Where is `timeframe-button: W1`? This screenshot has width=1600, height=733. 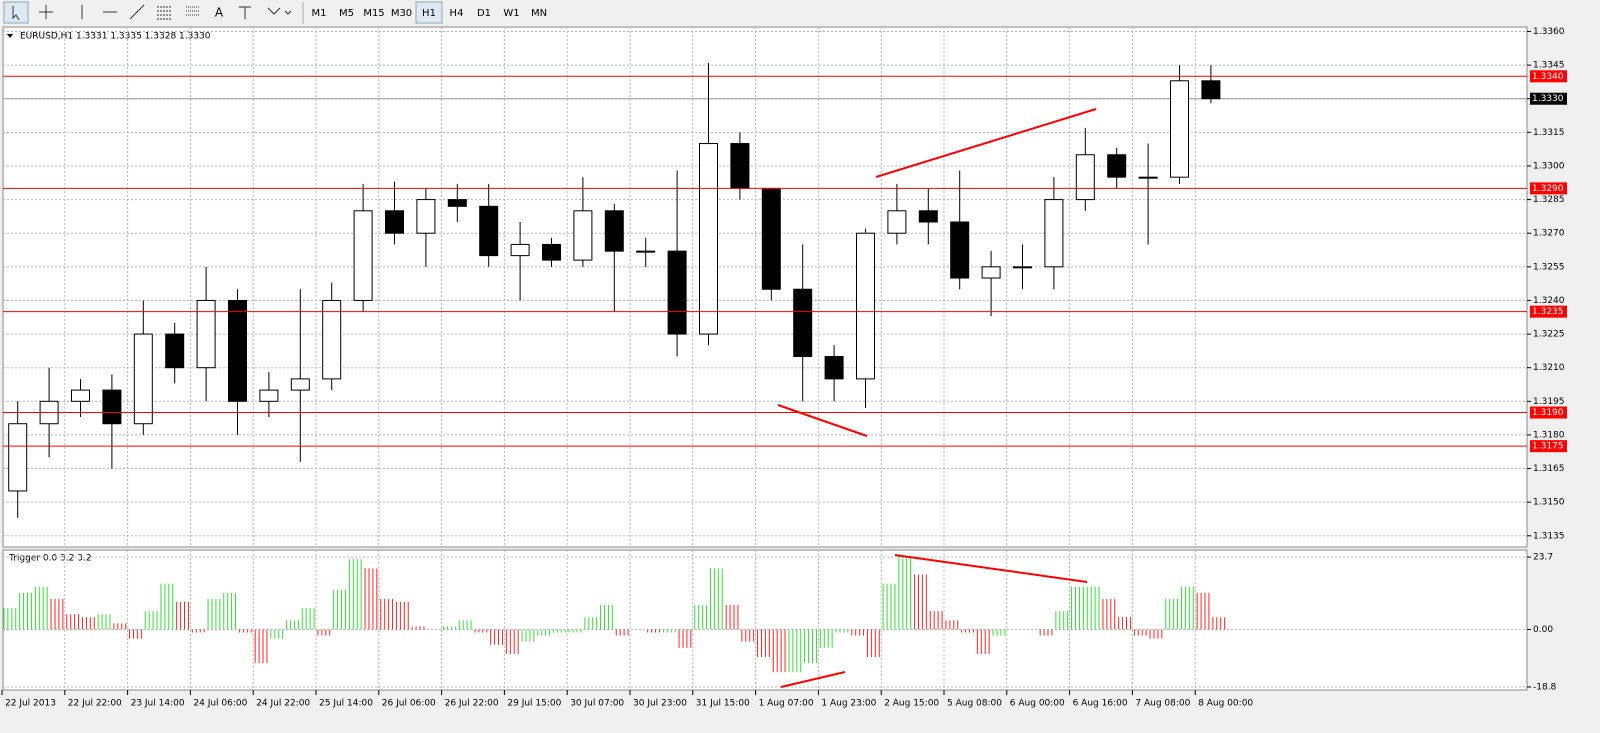
timeframe-button: W1 is located at coordinates (511, 13).